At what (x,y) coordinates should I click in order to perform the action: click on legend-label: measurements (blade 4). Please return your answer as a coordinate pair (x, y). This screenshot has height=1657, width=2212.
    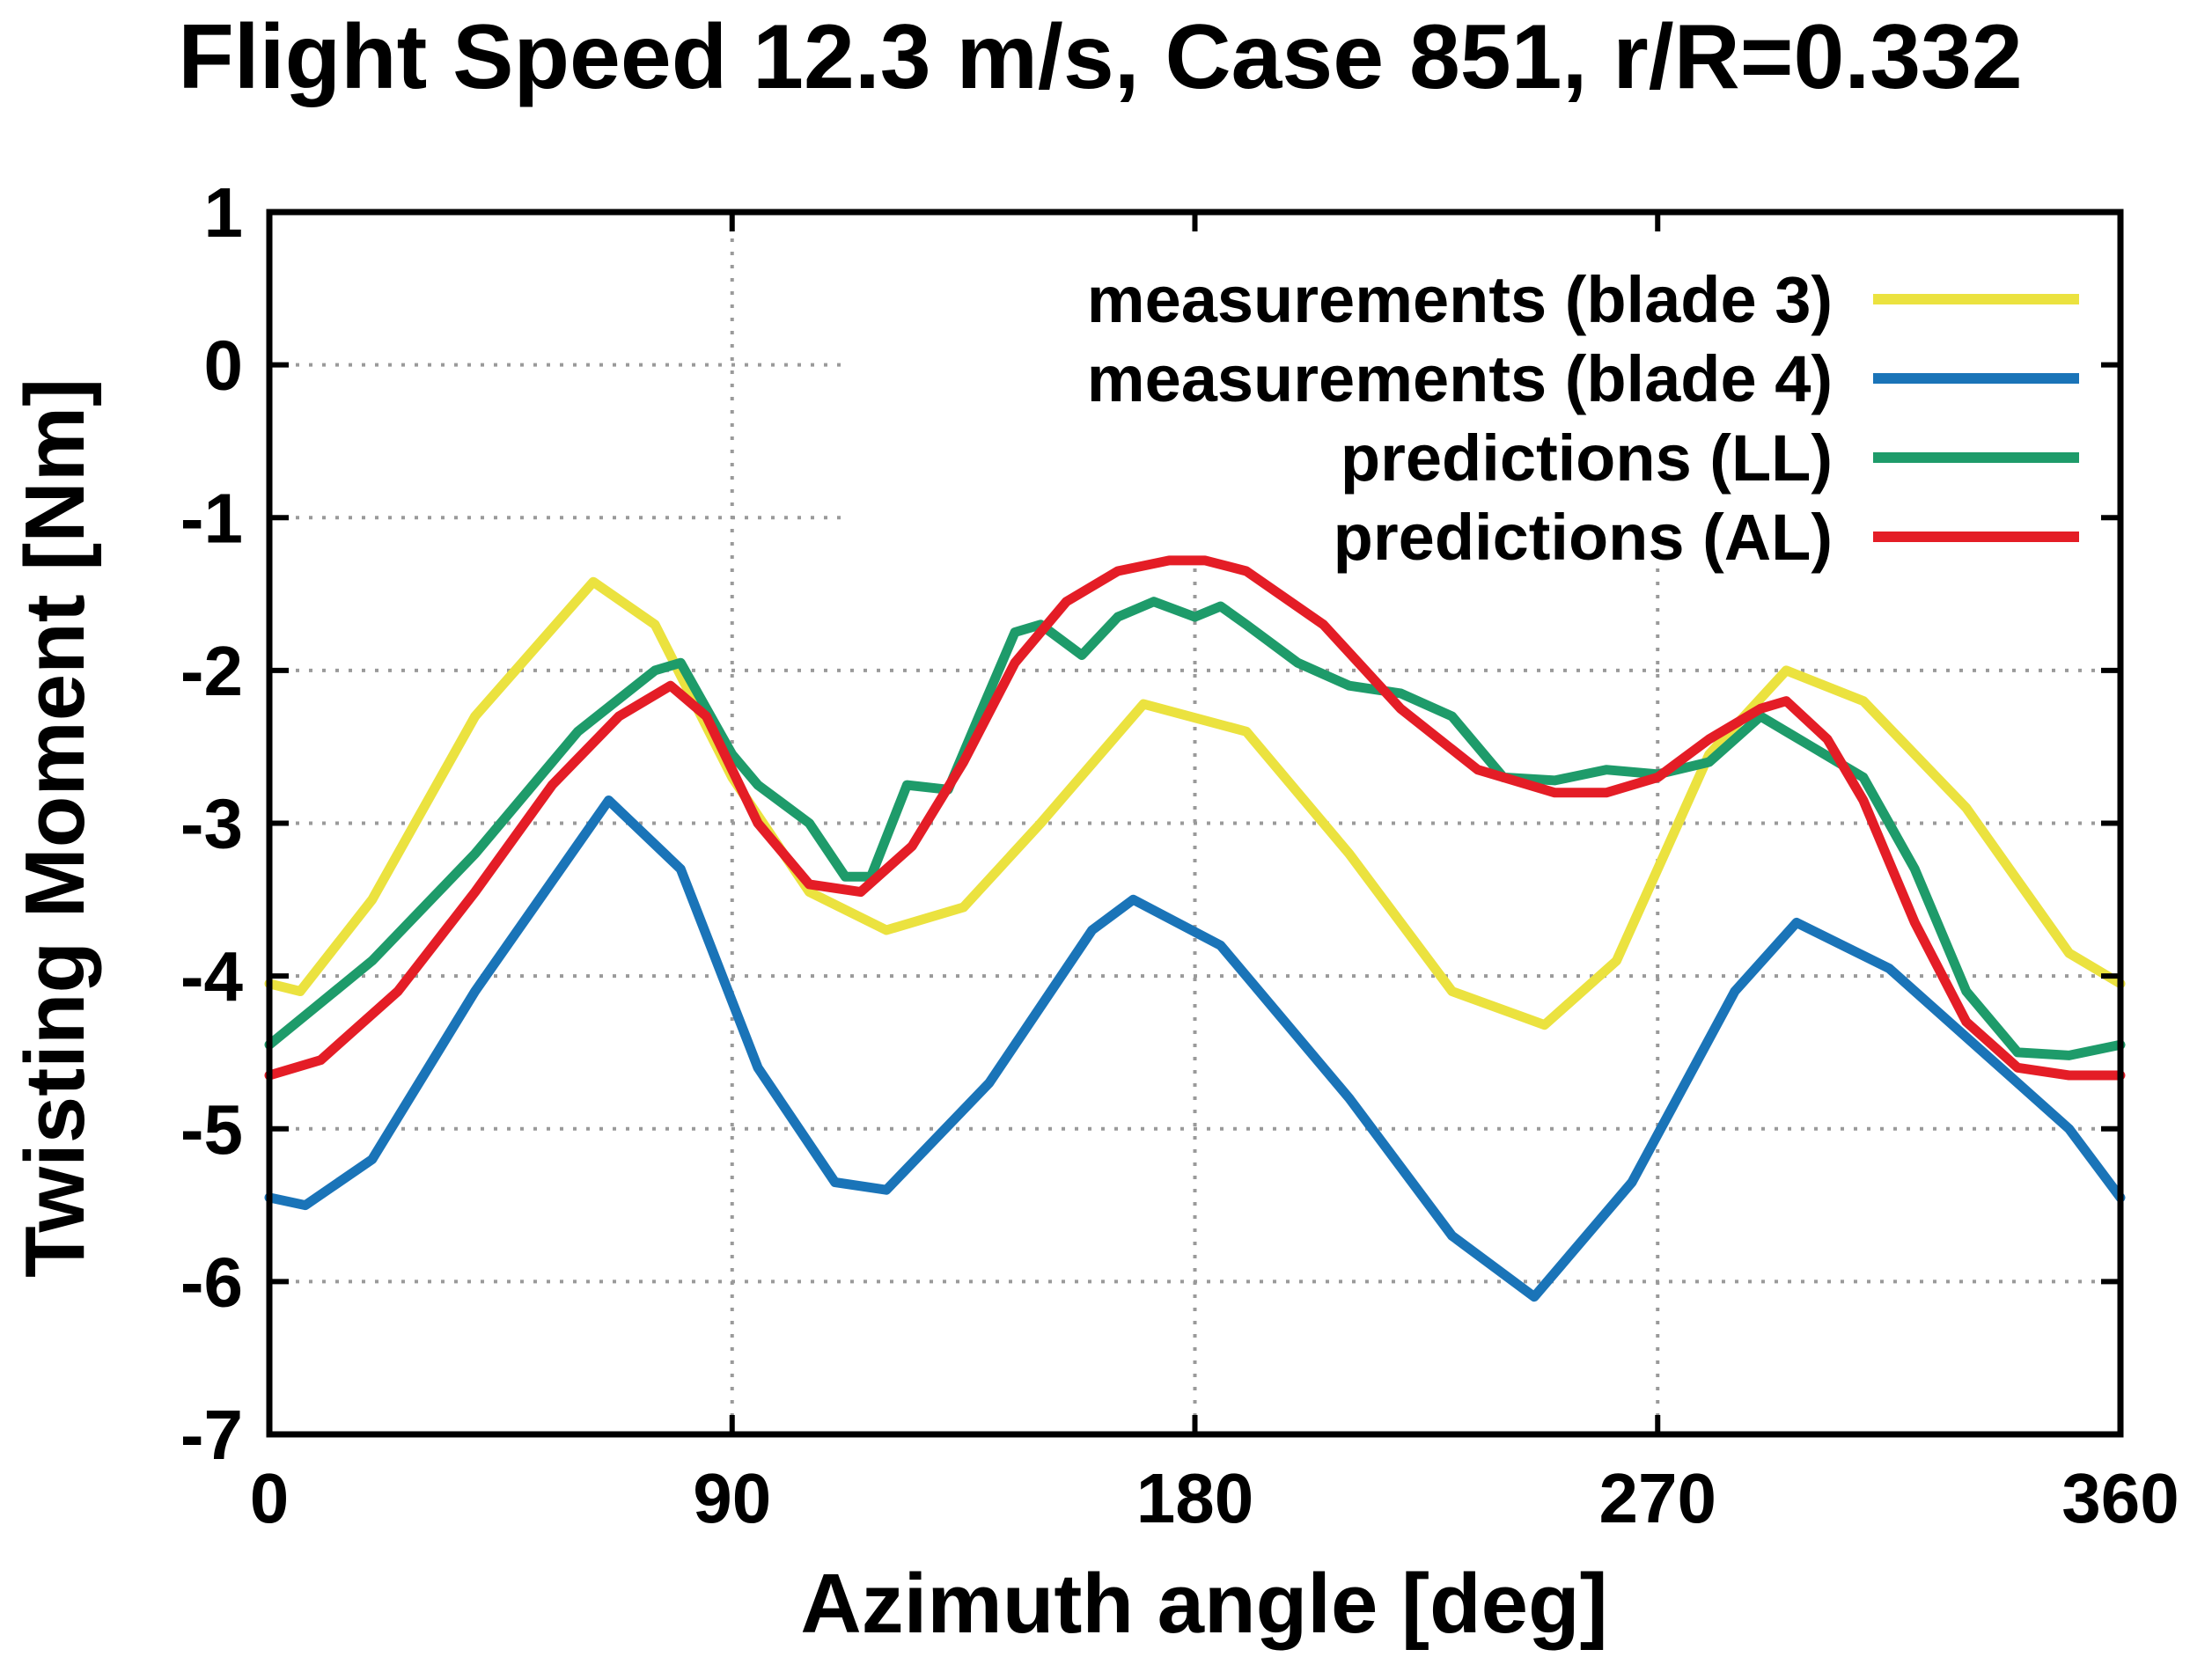
    Looking at the image, I should click on (1460, 378).